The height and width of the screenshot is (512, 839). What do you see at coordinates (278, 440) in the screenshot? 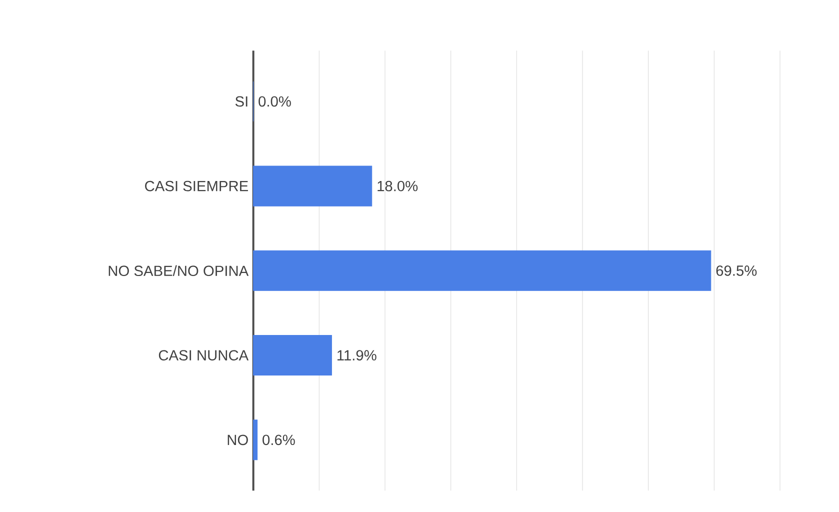
I see `data-label: 0.6%` at bounding box center [278, 440].